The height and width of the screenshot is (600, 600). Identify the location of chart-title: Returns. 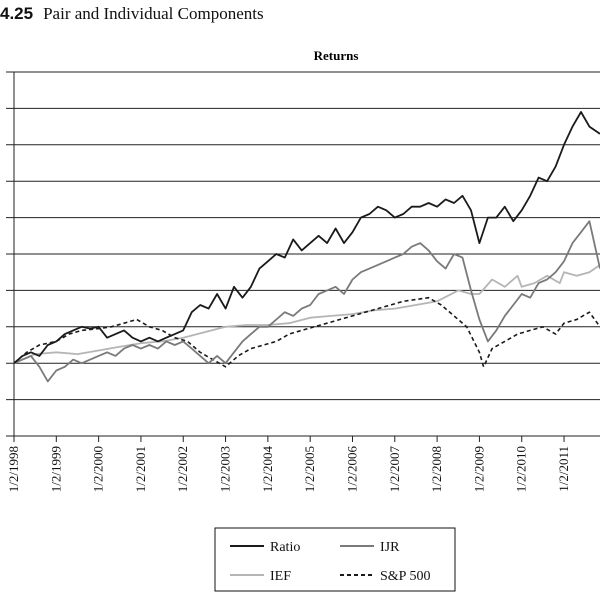
(336, 55).